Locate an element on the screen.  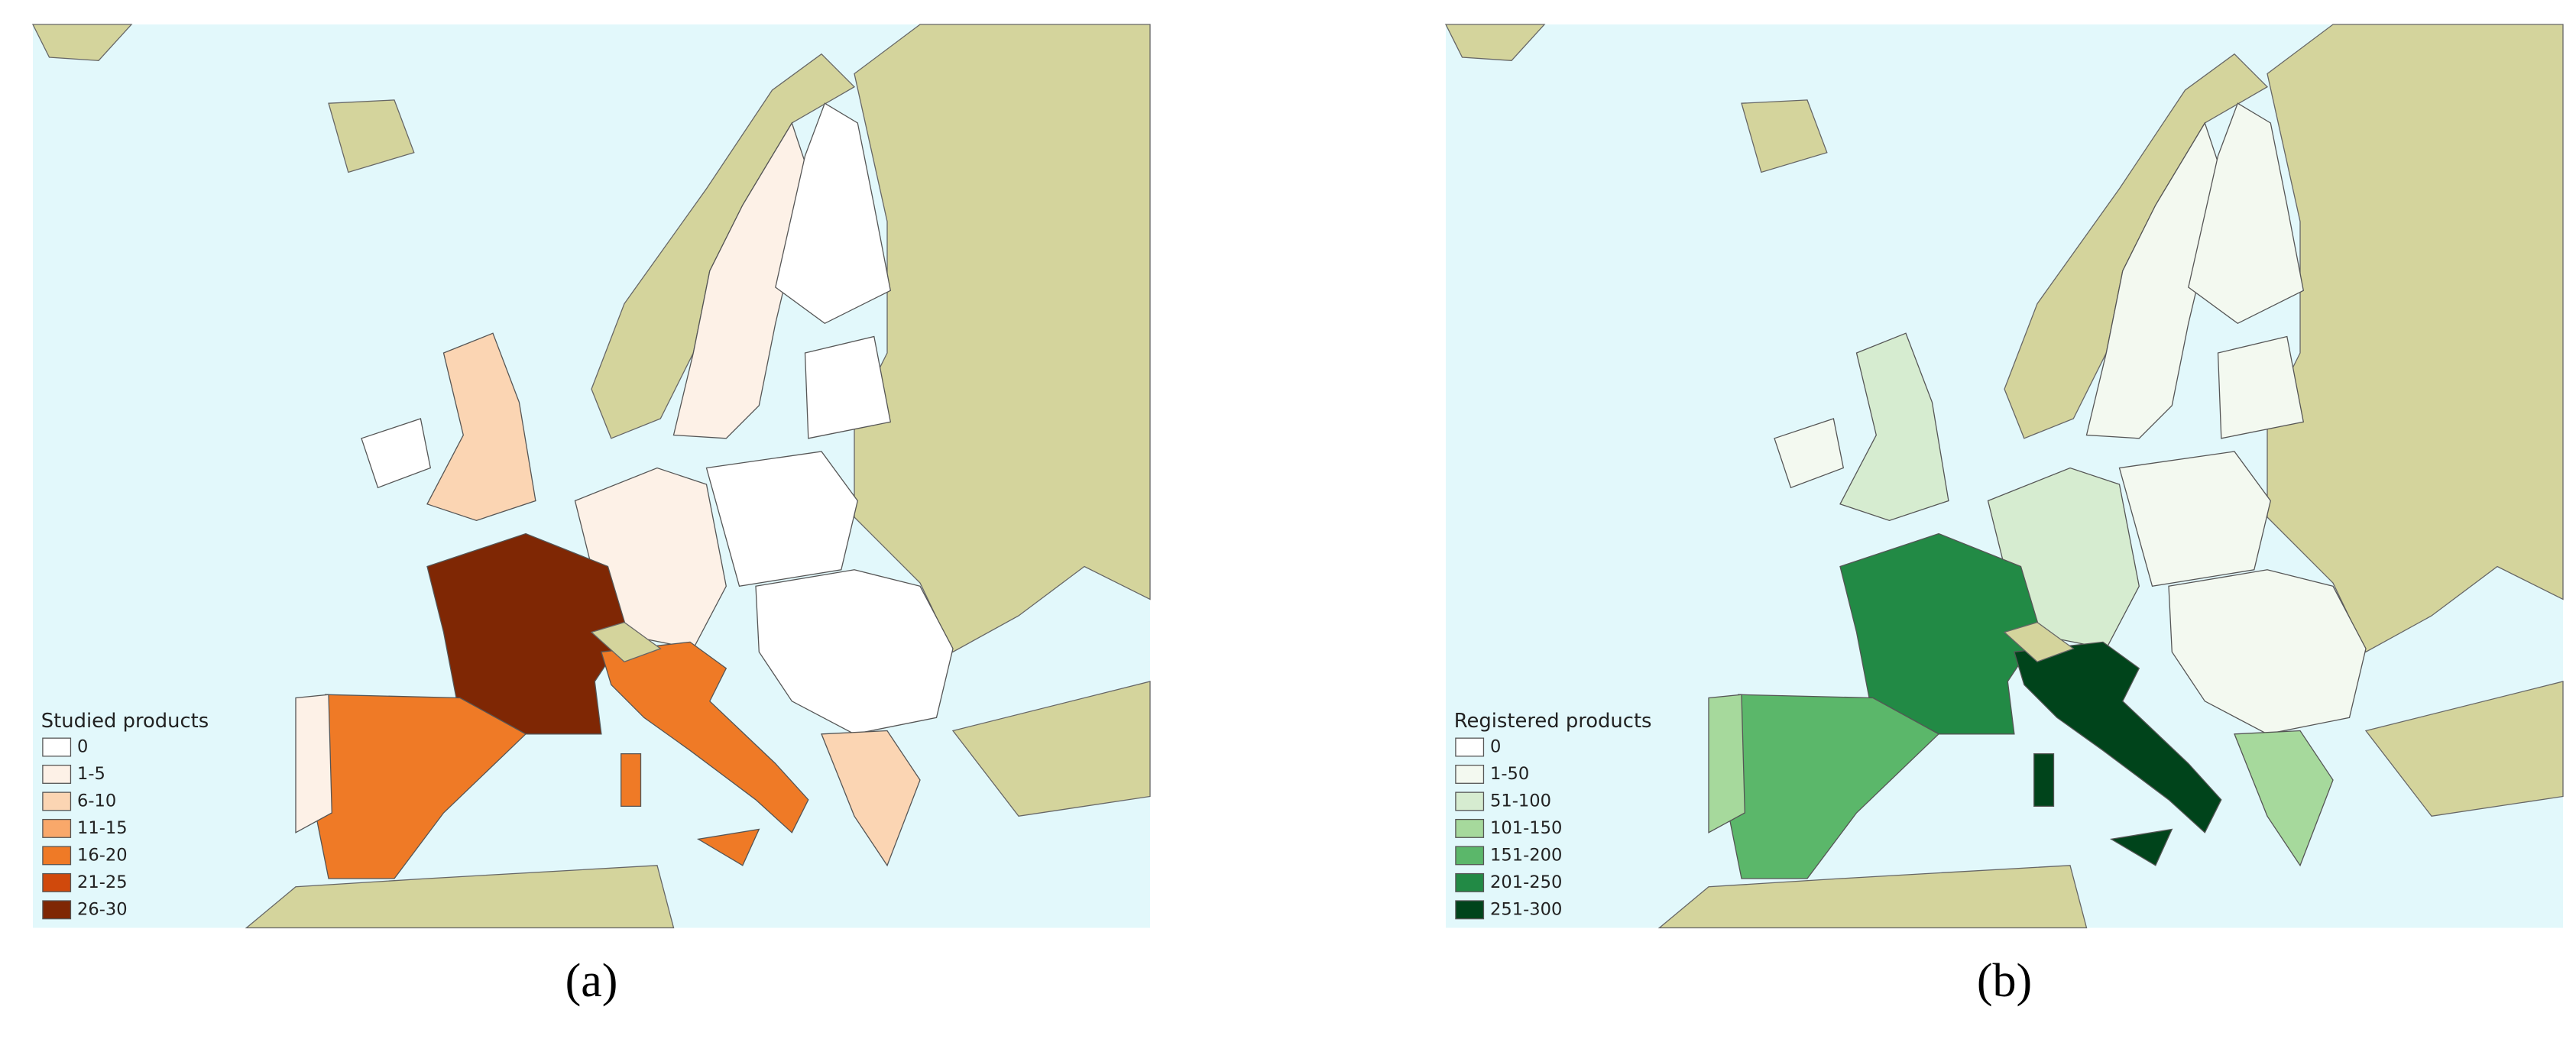
legend-label: 16-20 is located at coordinates (102, 855).